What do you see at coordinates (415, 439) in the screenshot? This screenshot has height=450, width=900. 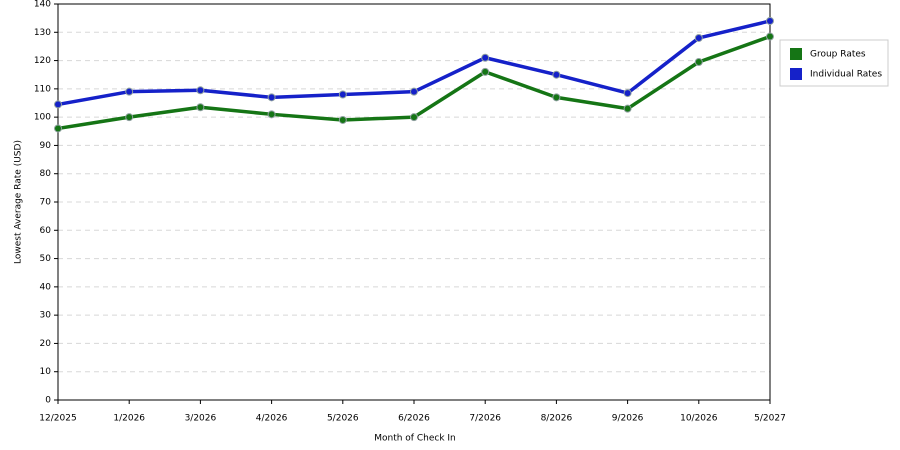 I see `x-axis-label: Month of Check In` at bounding box center [415, 439].